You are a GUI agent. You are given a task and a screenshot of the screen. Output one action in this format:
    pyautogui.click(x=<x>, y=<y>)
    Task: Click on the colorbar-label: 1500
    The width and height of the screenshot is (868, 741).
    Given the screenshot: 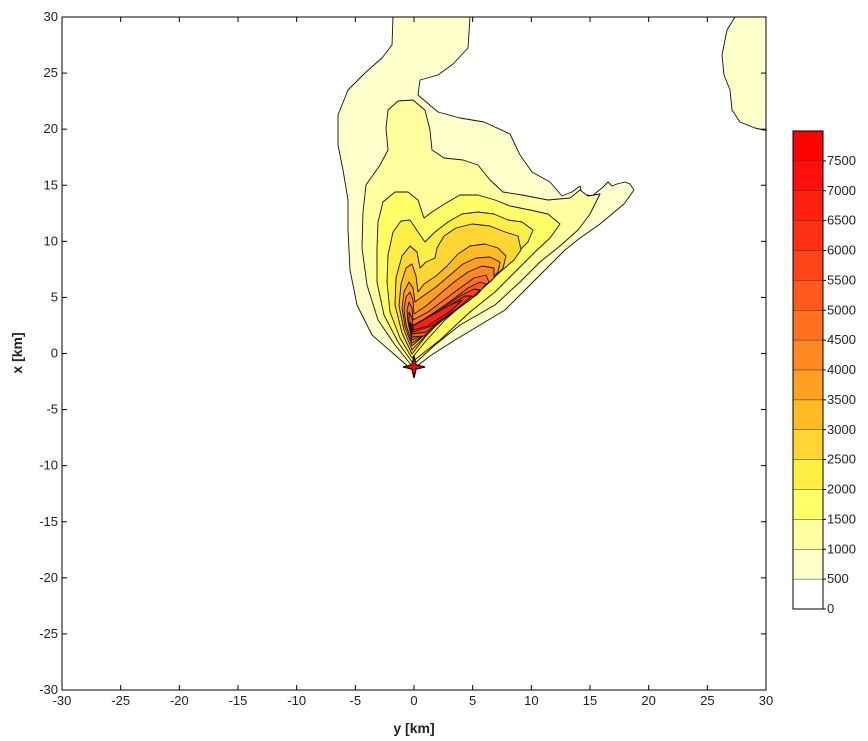 What is the action you would take?
    pyautogui.click(x=841, y=518)
    